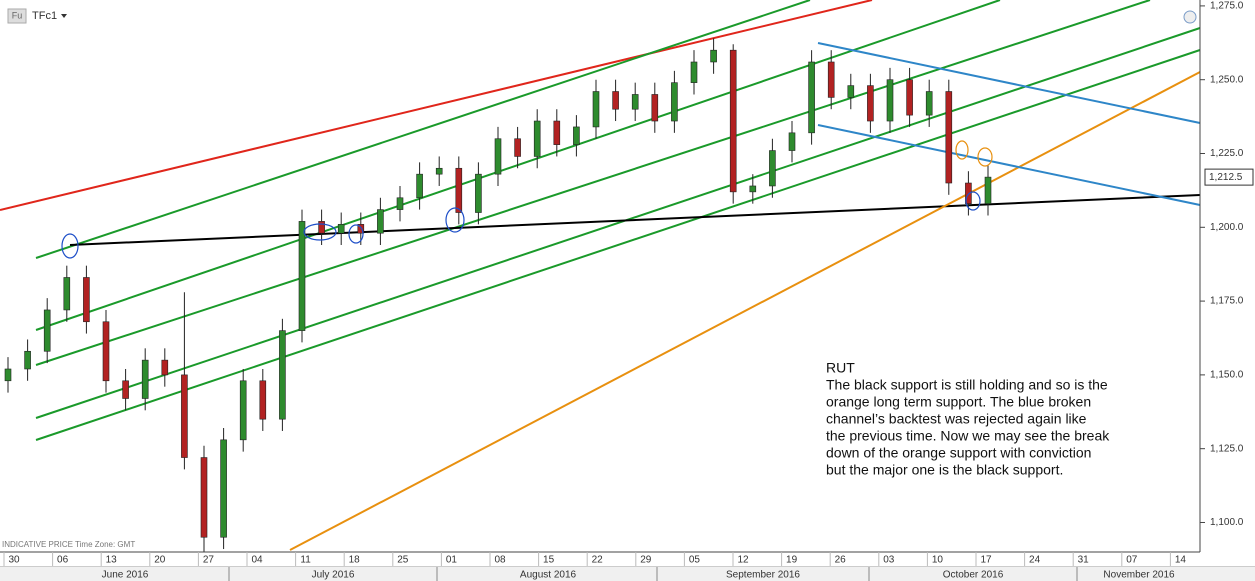  What do you see at coordinates (1139, 575) in the screenshot?
I see `month-label: November 2016` at bounding box center [1139, 575].